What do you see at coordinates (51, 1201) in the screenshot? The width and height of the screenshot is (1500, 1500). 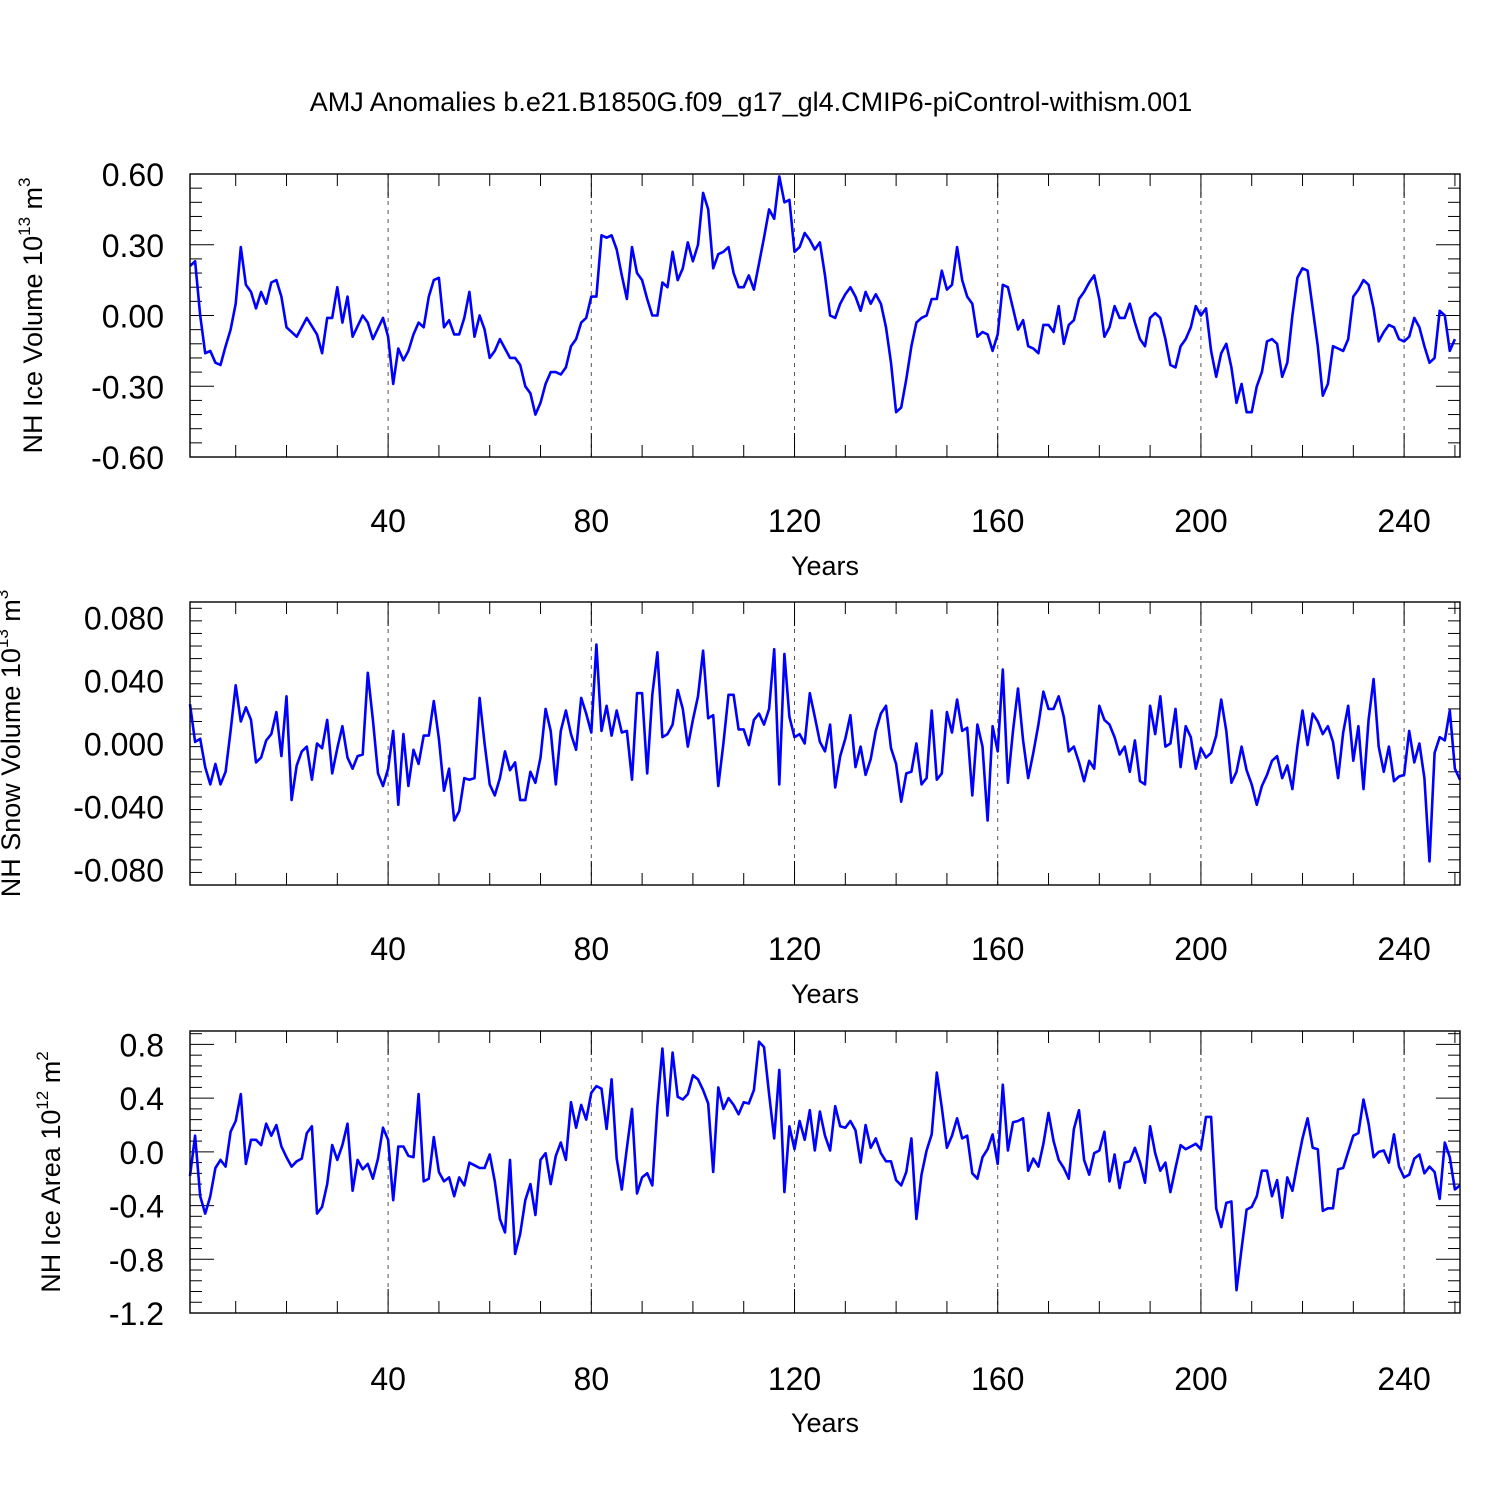 I see `y-axis-label-part: NH Ice Area 10` at bounding box center [51, 1201].